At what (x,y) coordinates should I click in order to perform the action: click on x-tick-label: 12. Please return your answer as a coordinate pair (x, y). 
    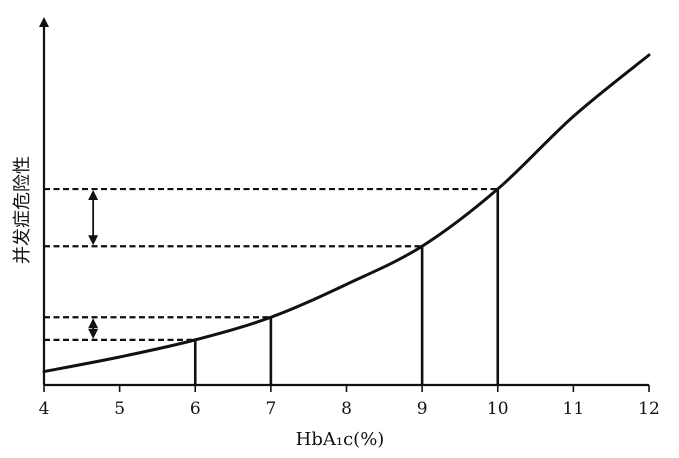
    Looking at the image, I should click on (649, 409).